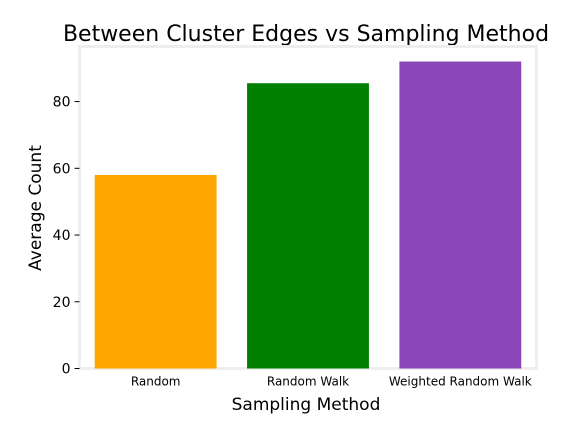 The width and height of the screenshot is (588, 427). What do you see at coordinates (156, 382) in the screenshot?
I see `x-tick-label: Random` at bounding box center [156, 382].